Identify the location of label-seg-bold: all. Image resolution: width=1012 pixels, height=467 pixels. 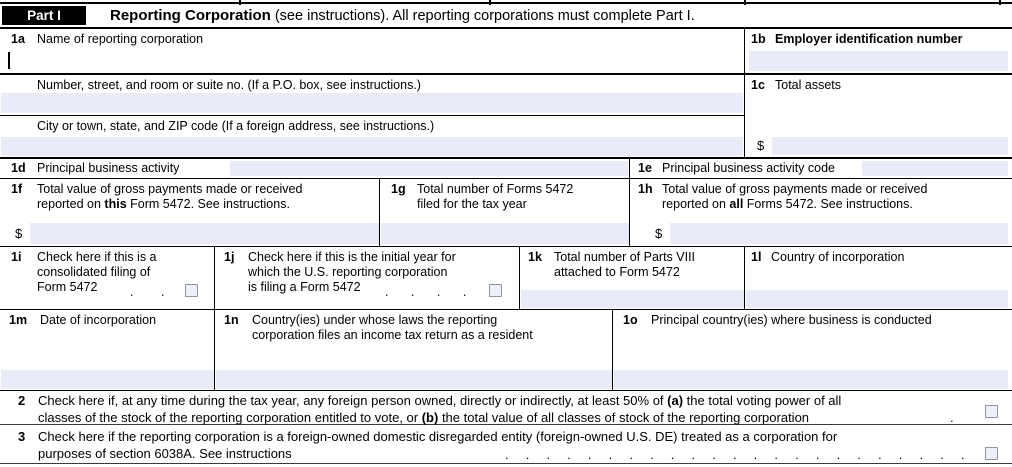
(736, 204).